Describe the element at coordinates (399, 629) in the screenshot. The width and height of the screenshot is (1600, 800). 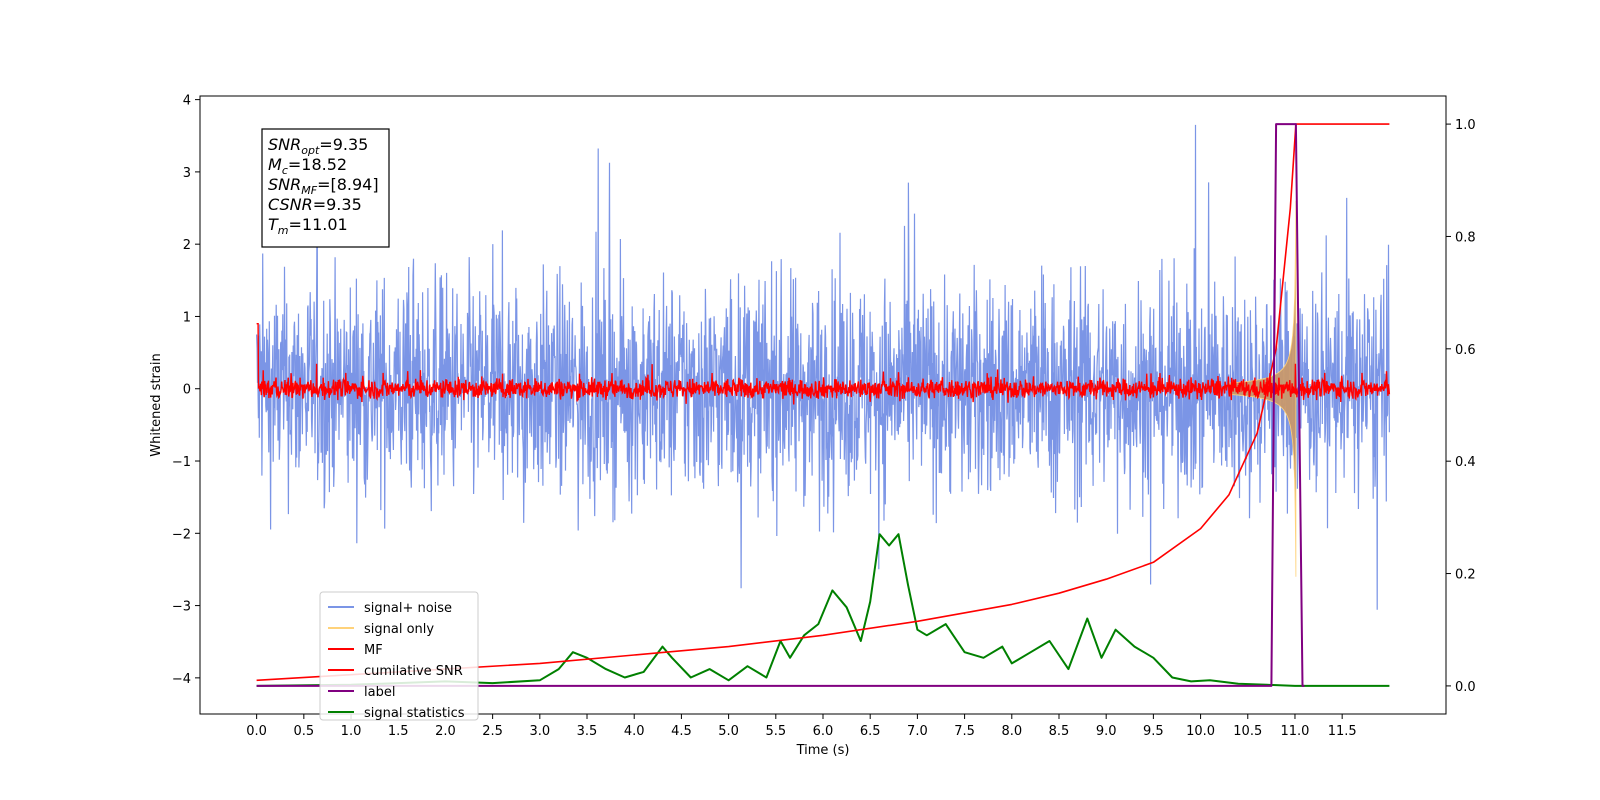
I see `legend-label: signal only` at that location.